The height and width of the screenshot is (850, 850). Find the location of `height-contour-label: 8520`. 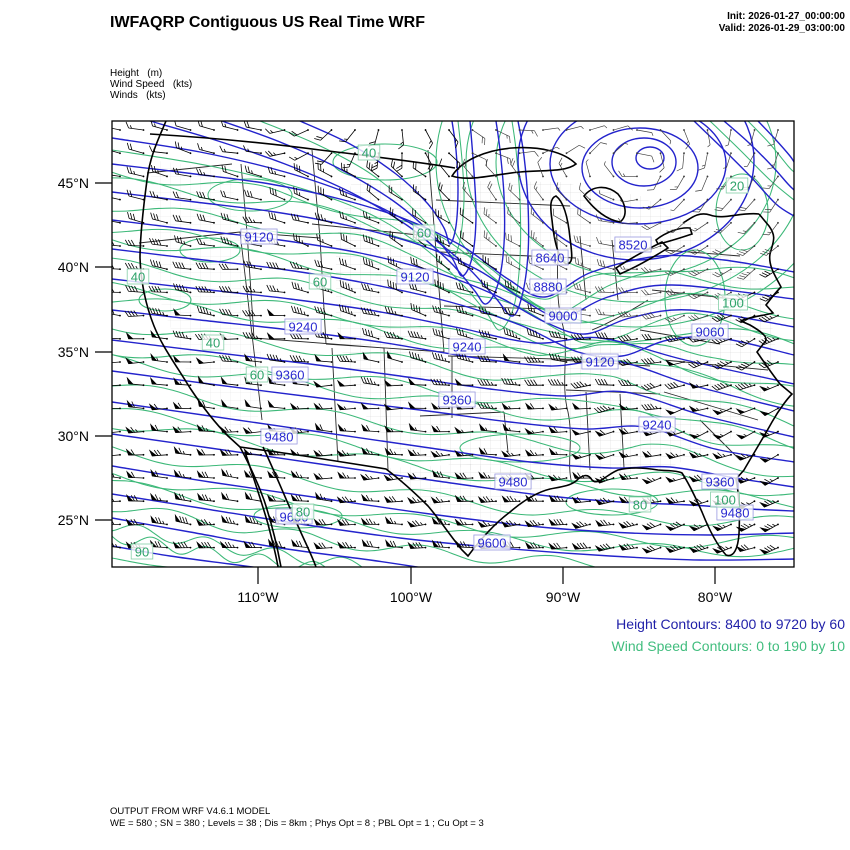

height-contour-label: 8520 is located at coordinates (633, 245).